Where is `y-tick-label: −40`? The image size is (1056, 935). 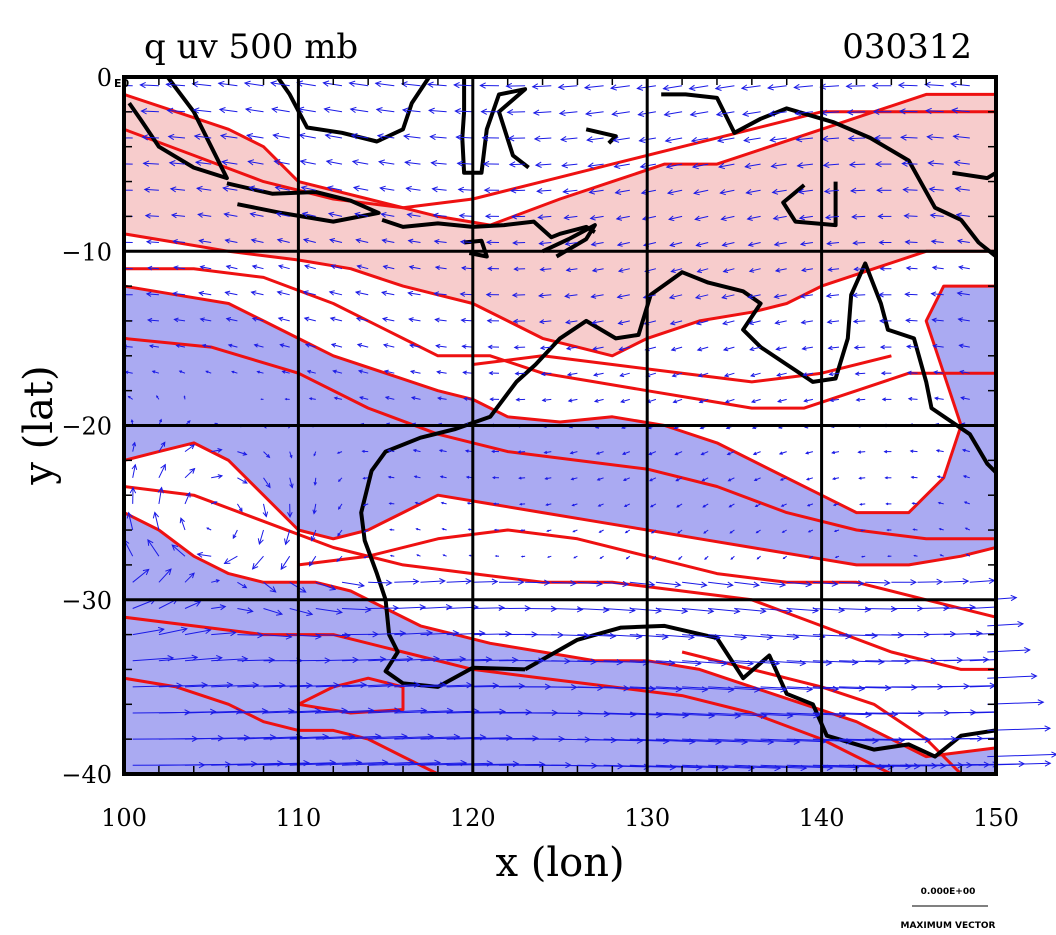
y-tick-label: −40 is located at coordinates (86, 775).